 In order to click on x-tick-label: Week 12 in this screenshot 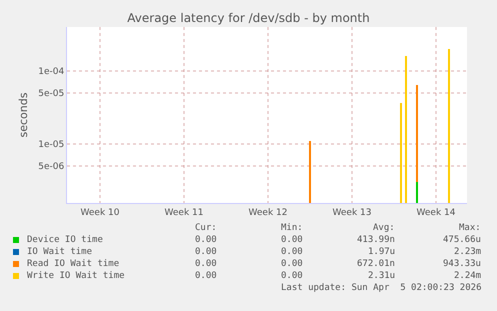, I will do `click(268, 213)`.